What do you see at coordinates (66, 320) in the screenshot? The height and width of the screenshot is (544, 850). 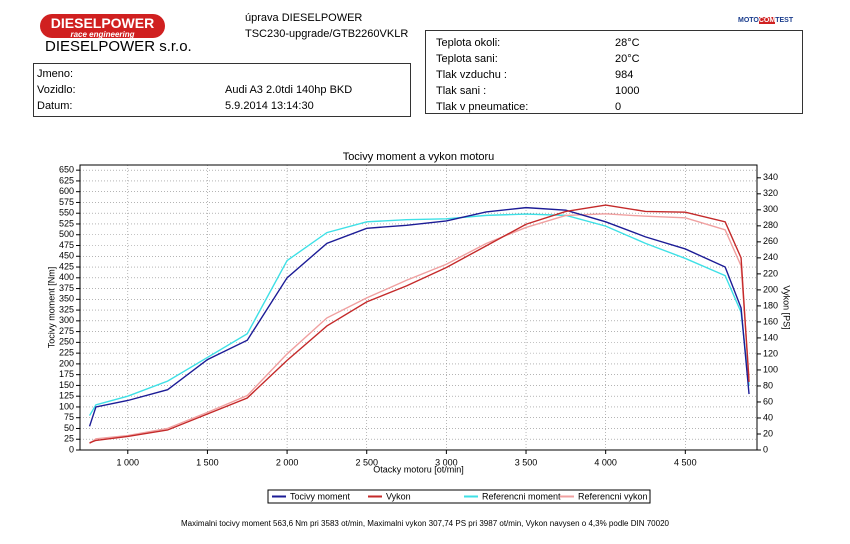 I see `y-tick-label: 300` at bounding box center [66, 320].